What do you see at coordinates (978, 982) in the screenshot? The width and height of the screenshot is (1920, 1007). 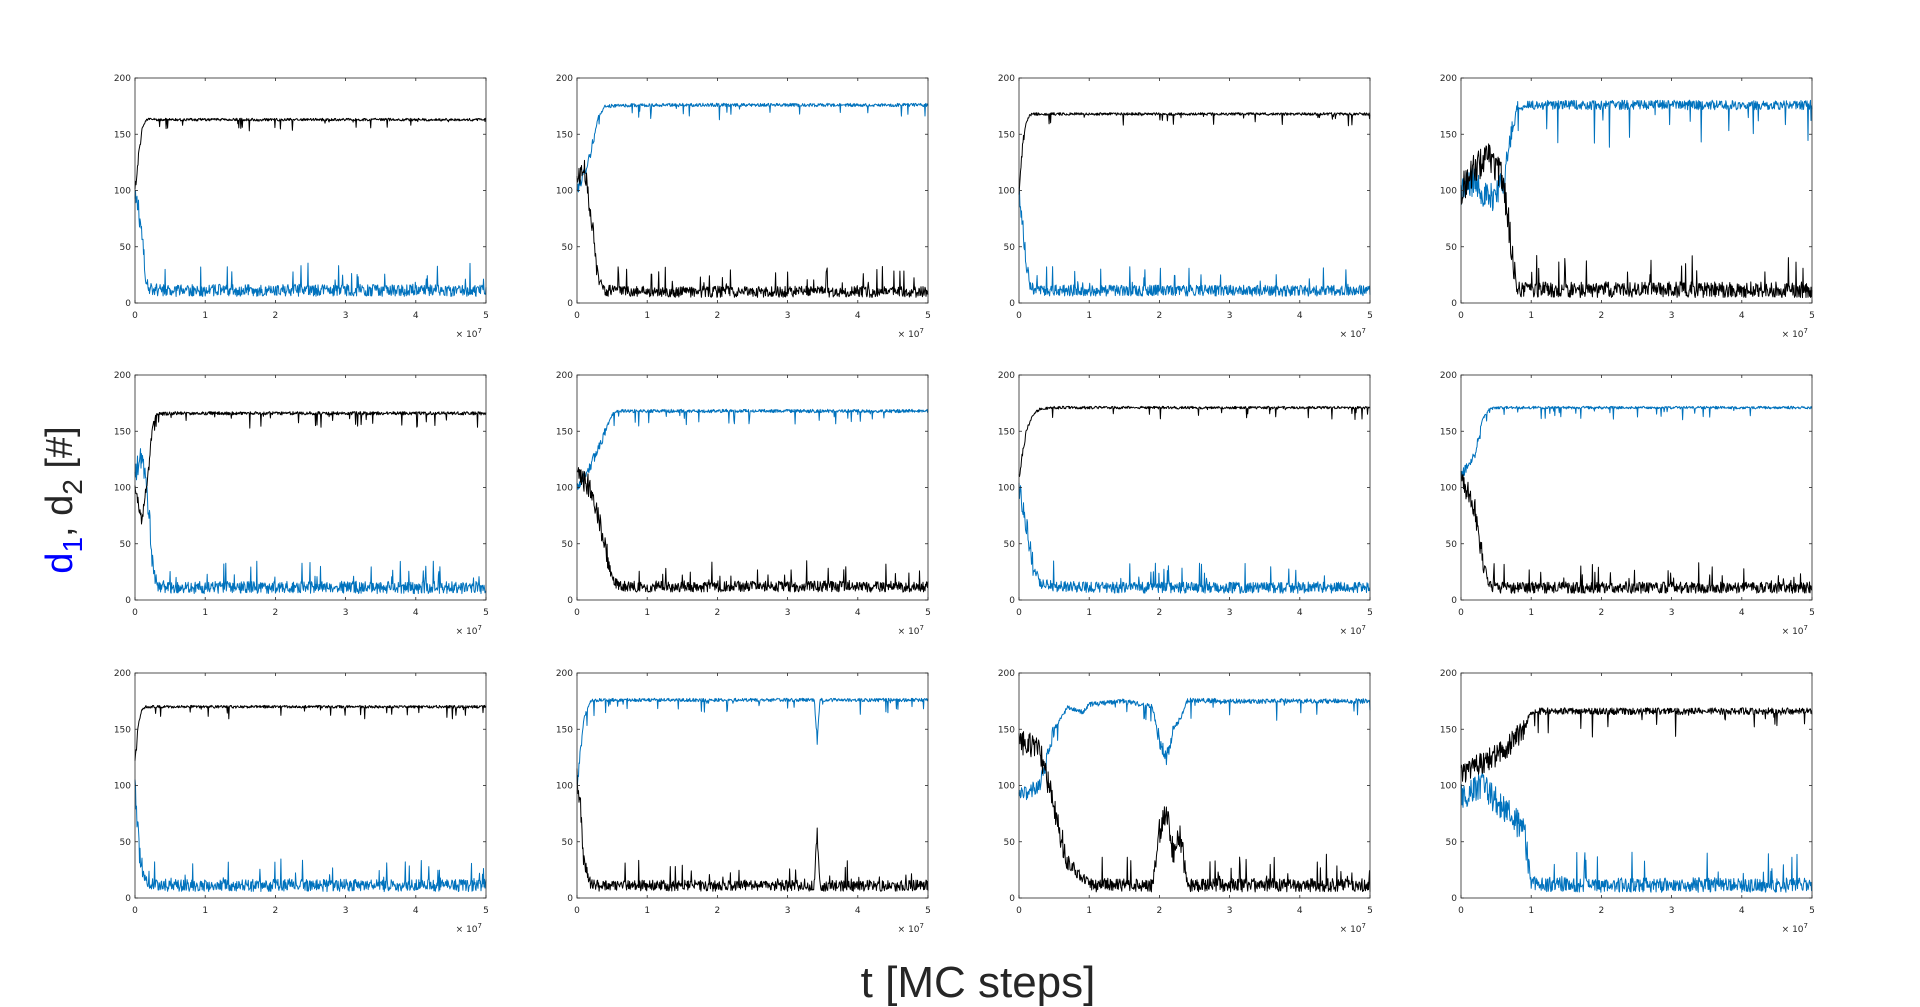 I see `x-axis-label: t [MC steps]` at bounding box center [978, 982].